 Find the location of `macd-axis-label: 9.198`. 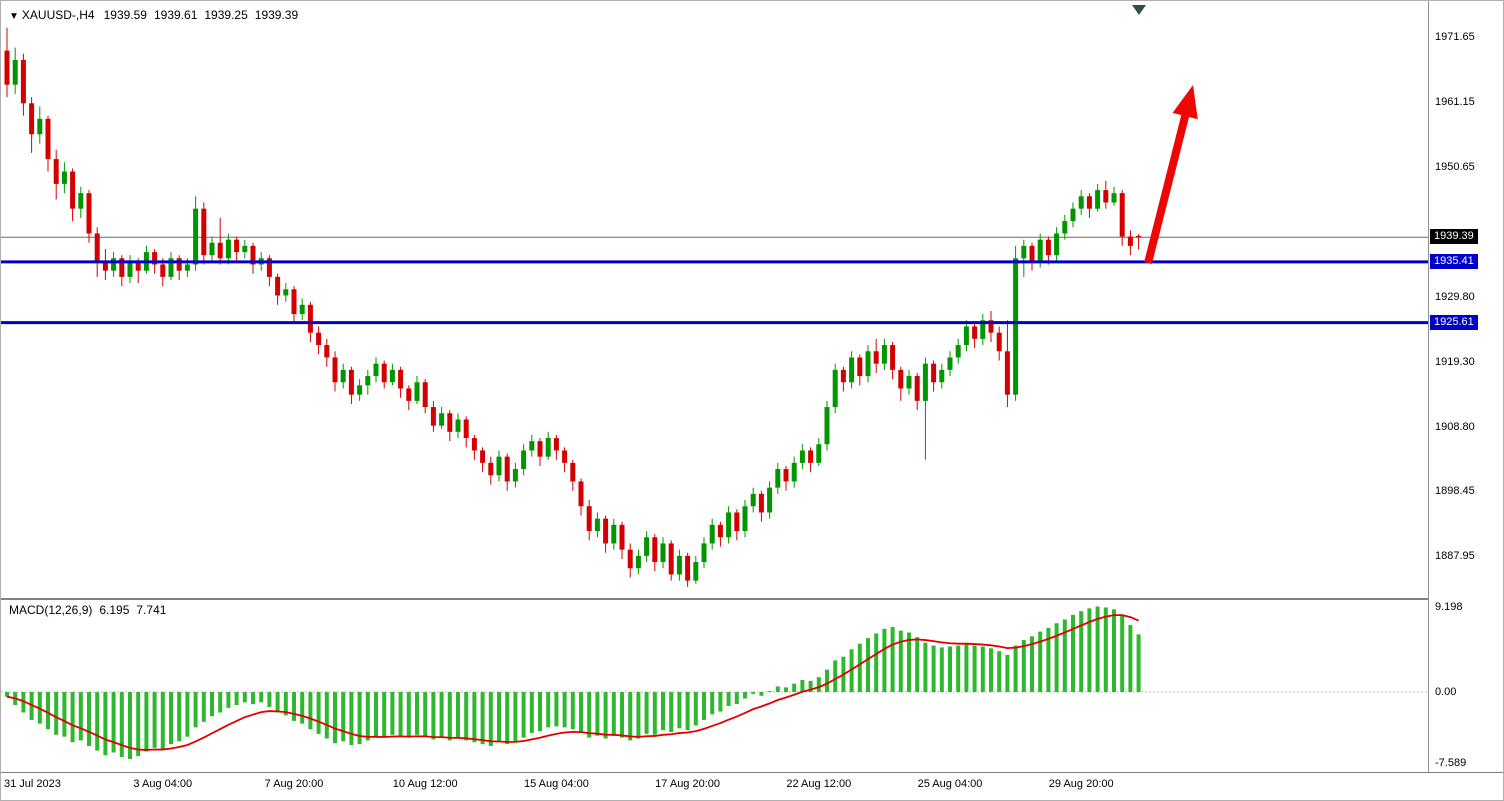

macd-axis-label: 9.198 is located at coordinates (1449, 606).